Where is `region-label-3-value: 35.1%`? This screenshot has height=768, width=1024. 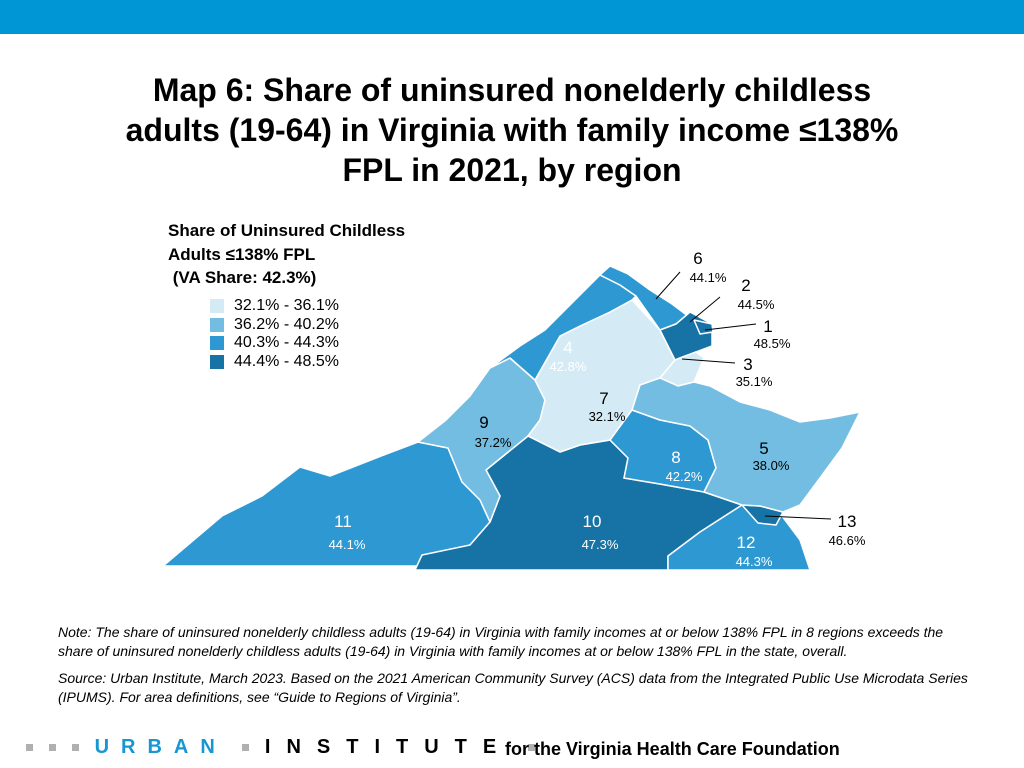 region-label-3-value: 35.1% is located at coordinates (754, 381).